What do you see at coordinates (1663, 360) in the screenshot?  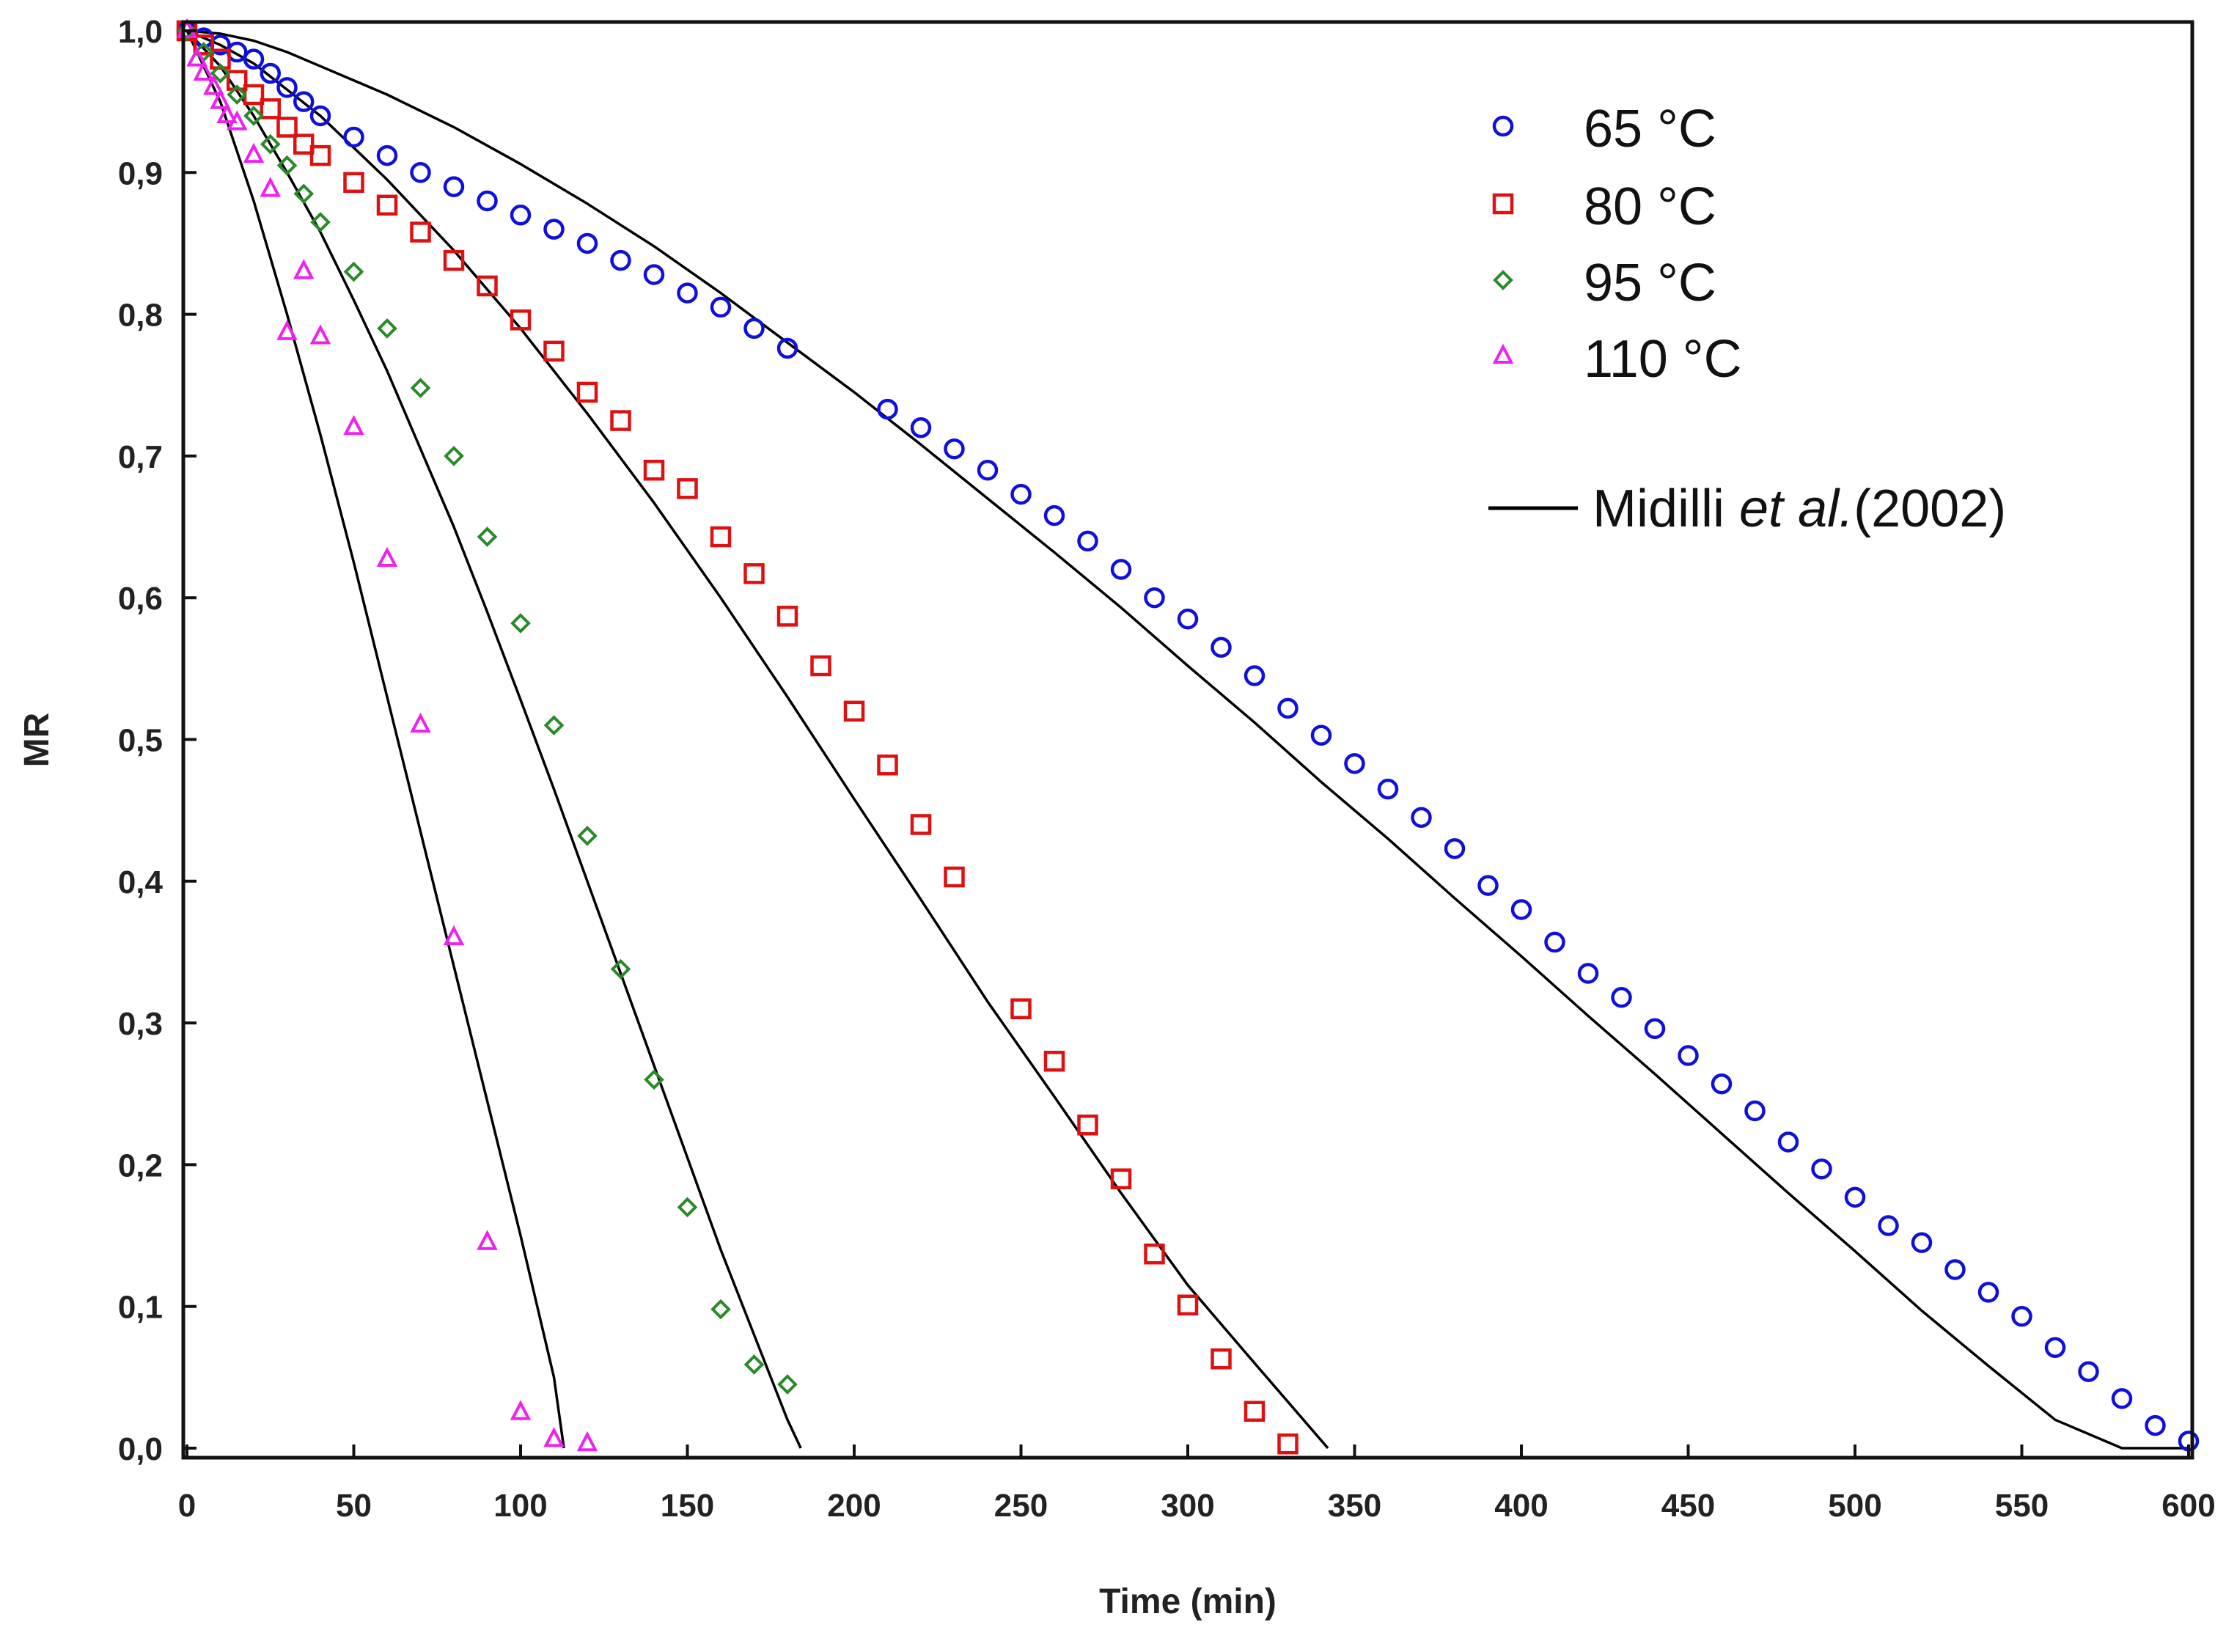 I see `legend-label-110: 110 °C` at bounding box center [1663, 360].